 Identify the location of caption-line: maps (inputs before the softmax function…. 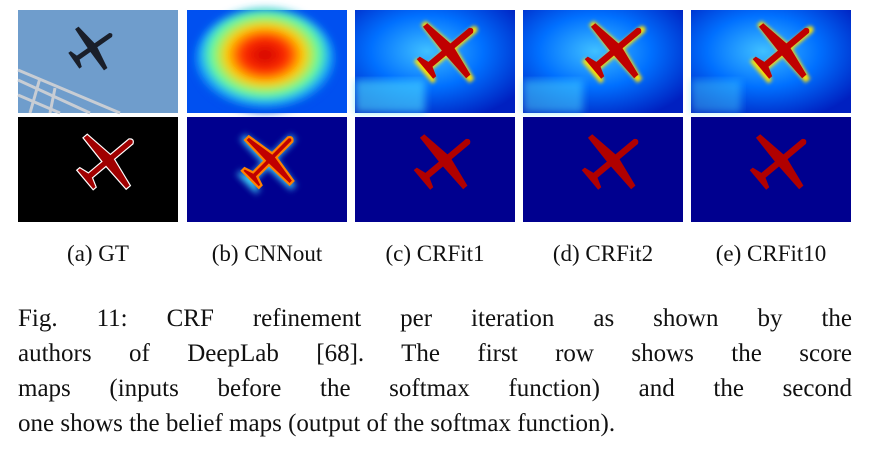
(435, 388).